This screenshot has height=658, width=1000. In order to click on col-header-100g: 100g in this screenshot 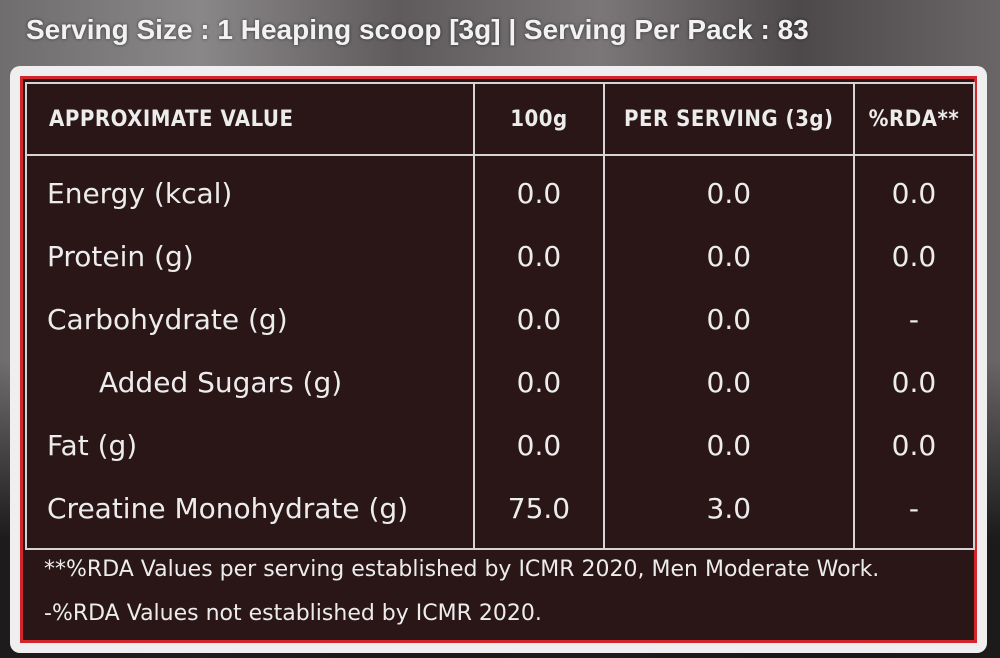, I will do `click(539, 119)`.